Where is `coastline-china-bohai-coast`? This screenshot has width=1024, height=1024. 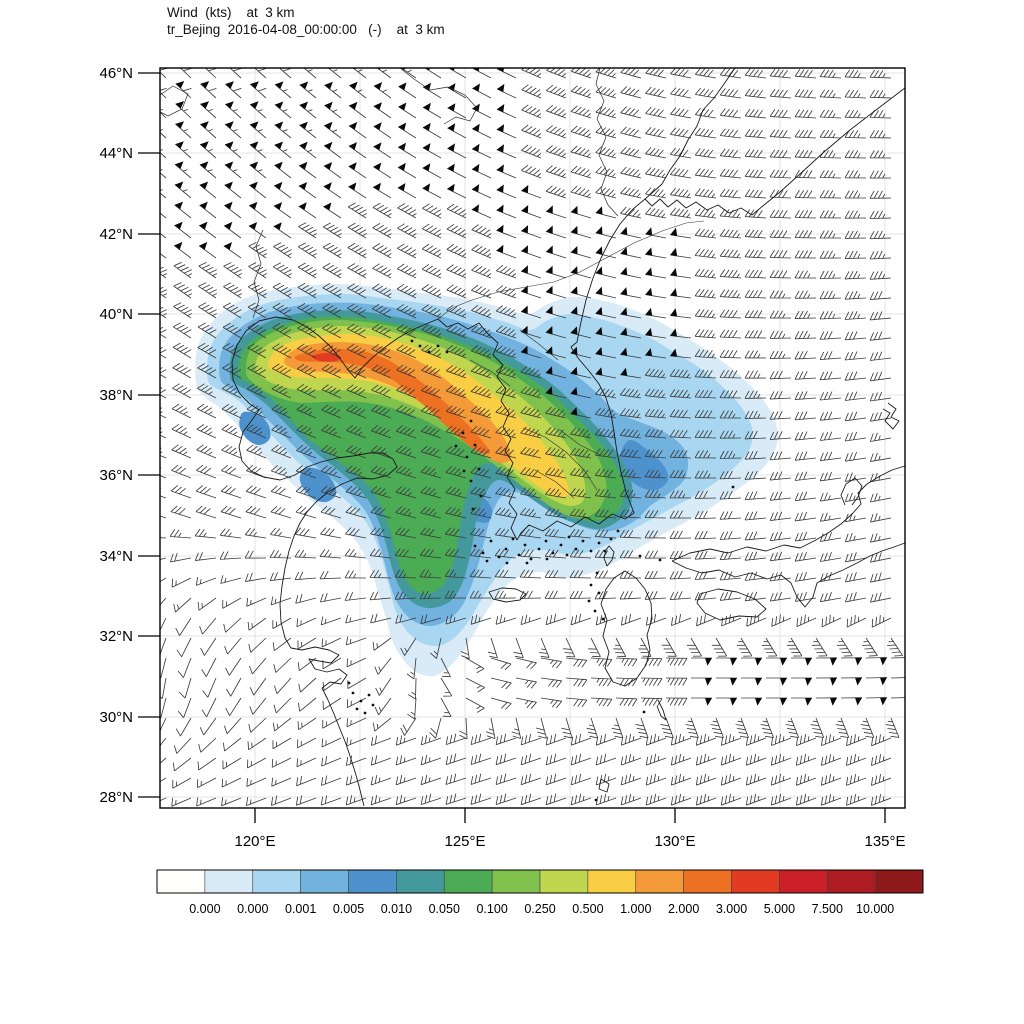 coastline-china-bohai-coast is located at coordinates (335, 561).